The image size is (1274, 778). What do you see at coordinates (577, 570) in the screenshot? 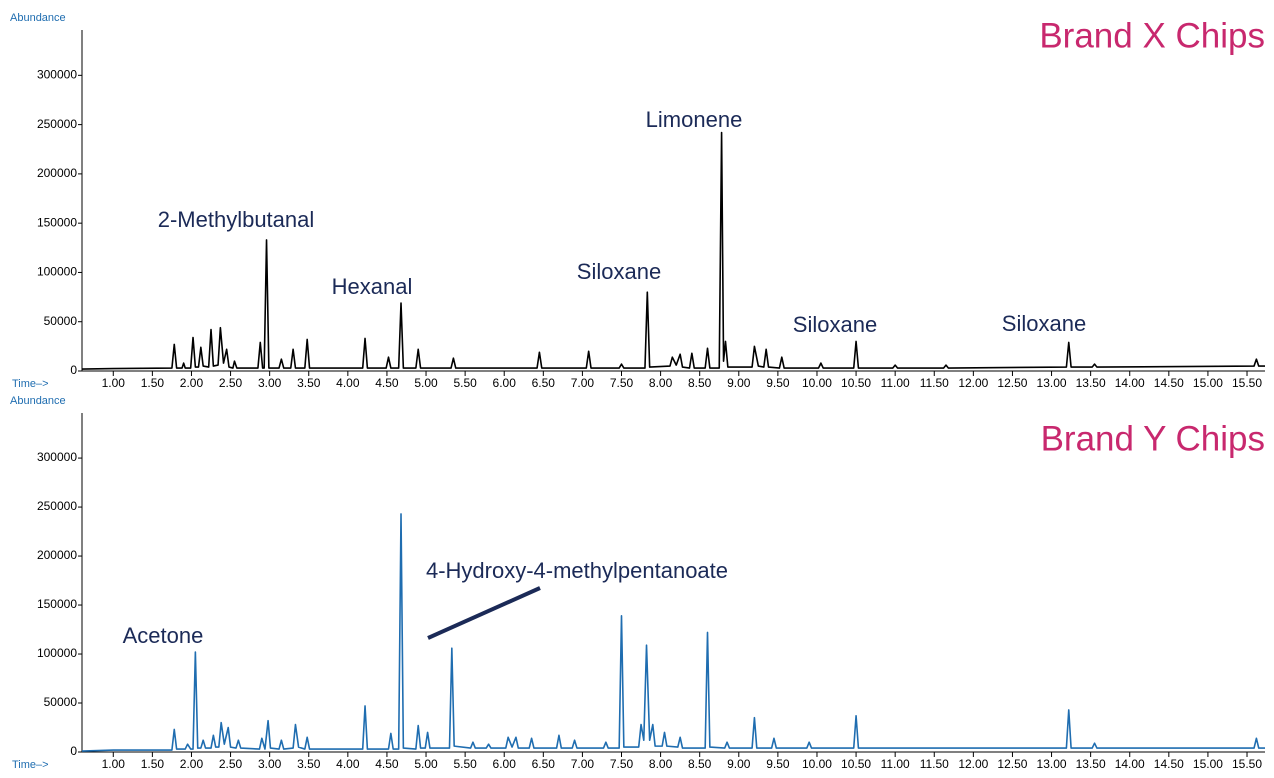
I see `peak-annotation: 4-Hydroxy-4-methylpentanoate` at bounding box center [577, 570].